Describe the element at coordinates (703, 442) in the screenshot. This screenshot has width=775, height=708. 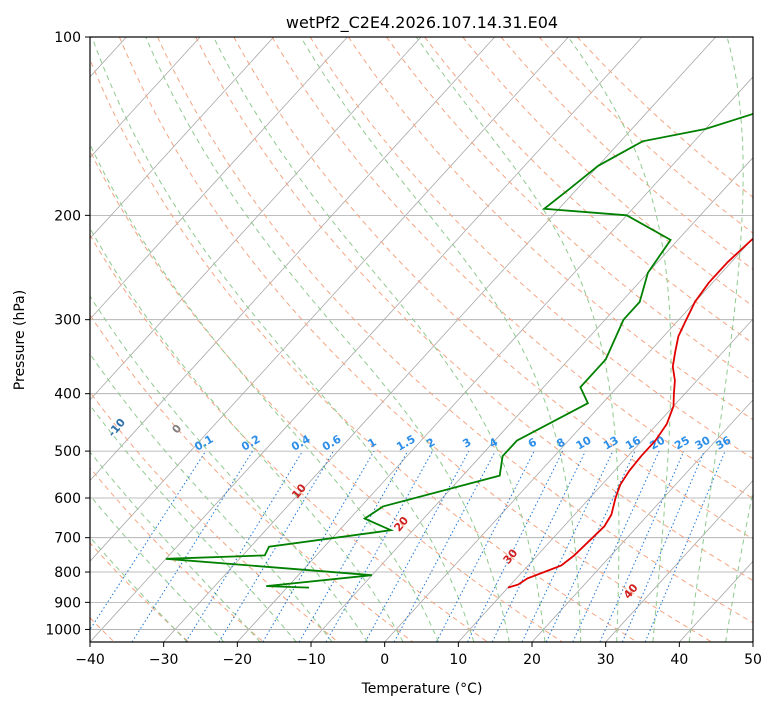
I see `mixing-ratio-label: 30` at that location.